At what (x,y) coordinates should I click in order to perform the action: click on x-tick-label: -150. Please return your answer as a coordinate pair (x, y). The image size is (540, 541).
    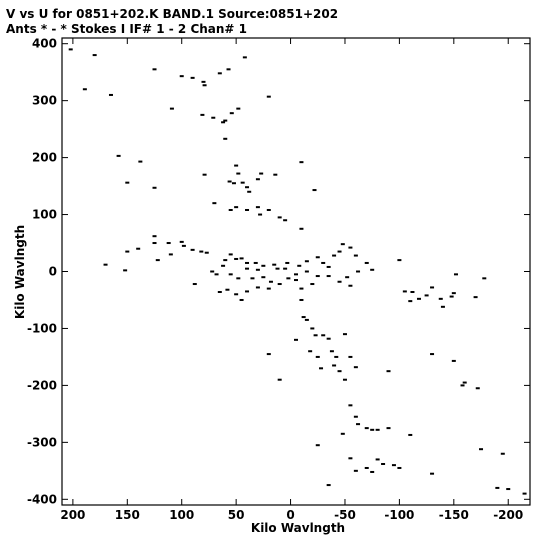
    Looking at the image, I should click on (454, 515).